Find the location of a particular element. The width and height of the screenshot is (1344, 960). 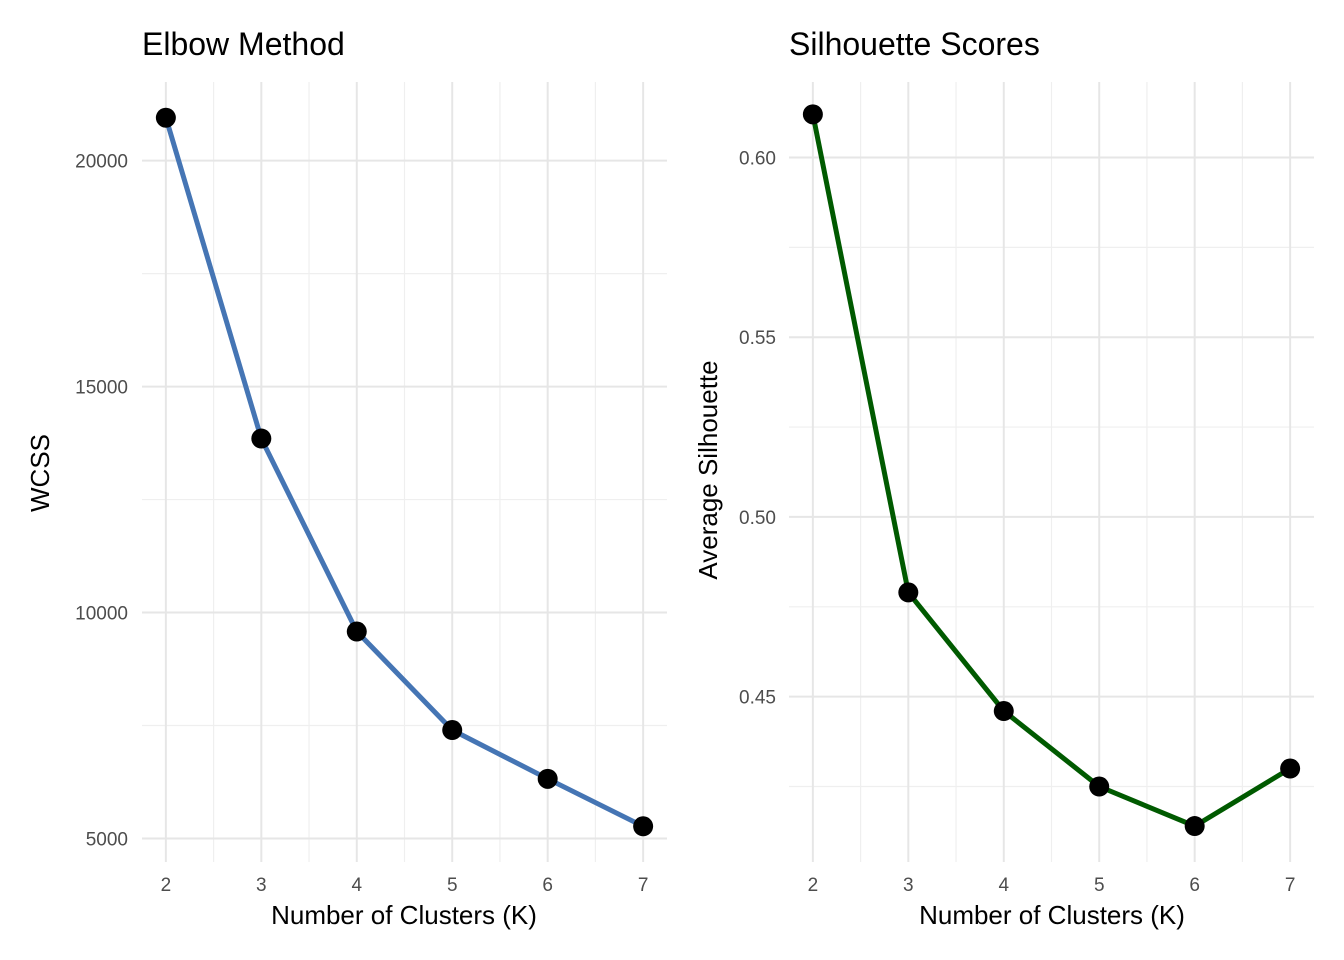

silhouette-y-axis-label: Average Silhouette is located at coordinates (708, 469).